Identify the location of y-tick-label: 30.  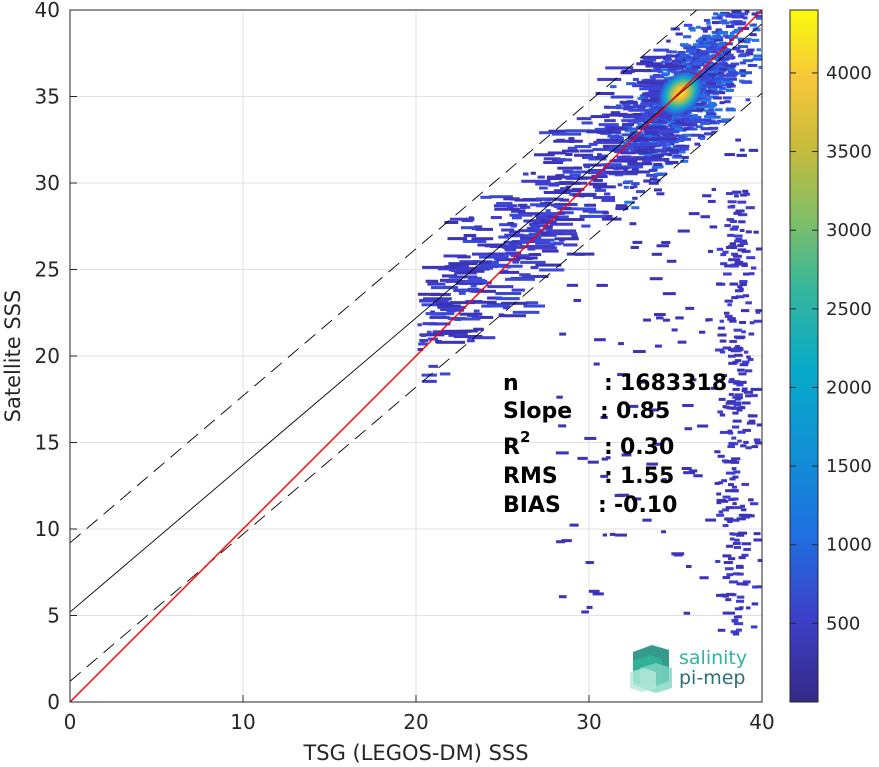
(47, 183).